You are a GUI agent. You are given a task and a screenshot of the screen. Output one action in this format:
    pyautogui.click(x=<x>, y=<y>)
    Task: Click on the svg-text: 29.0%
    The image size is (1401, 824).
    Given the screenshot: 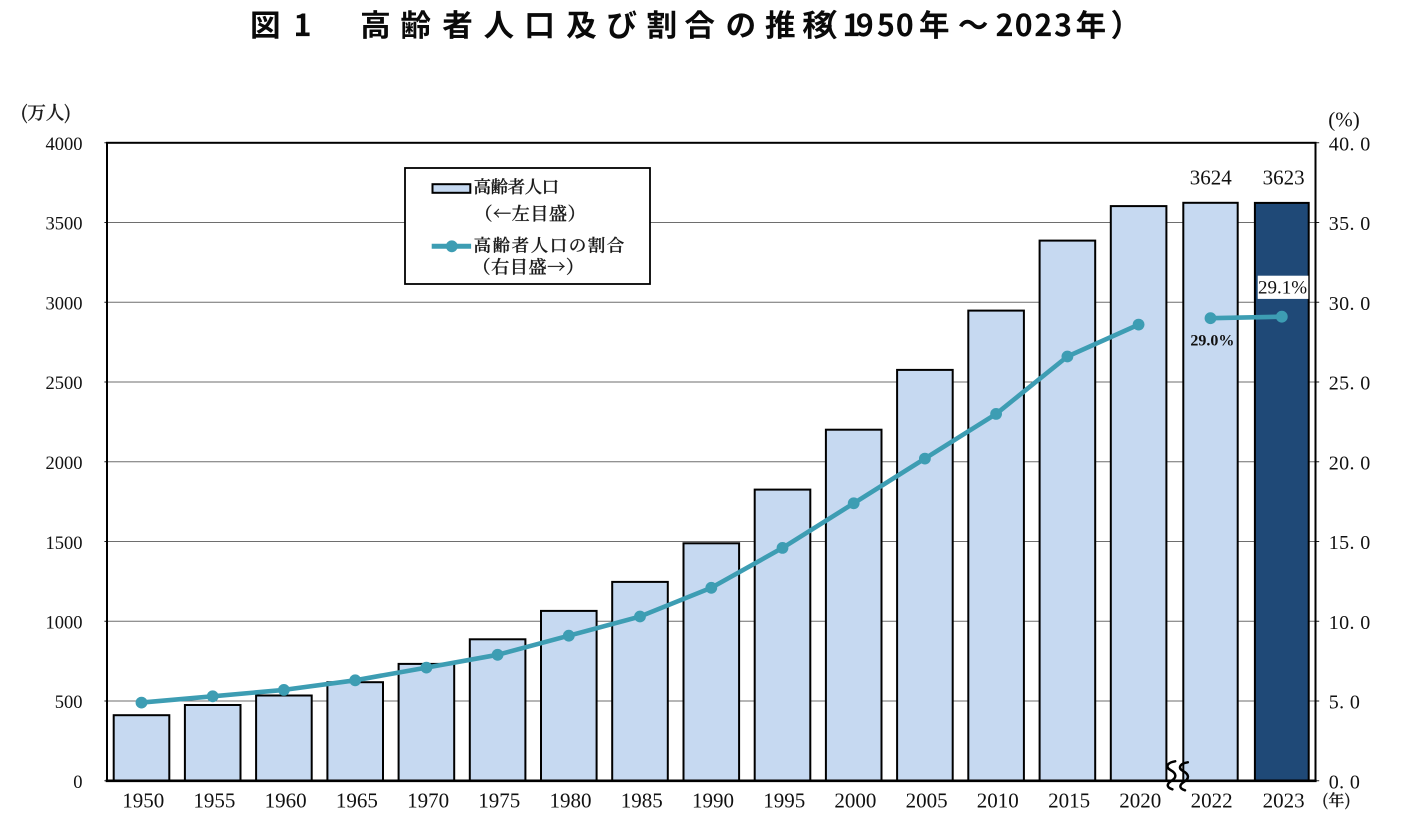 What is the action you would take?
    pyautogui.click(x=1212, y=340)
    